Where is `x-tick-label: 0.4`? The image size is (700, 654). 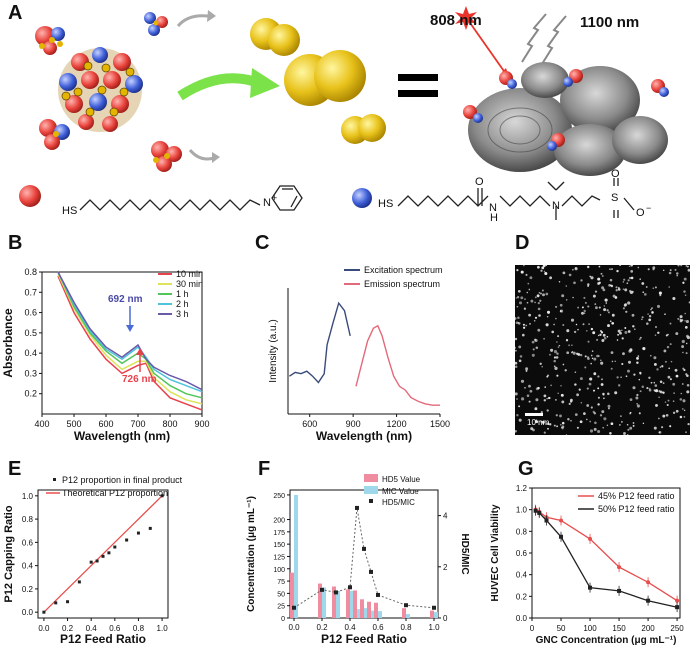
x-tick-label: 0.4 is located at coordinates (92, 628).